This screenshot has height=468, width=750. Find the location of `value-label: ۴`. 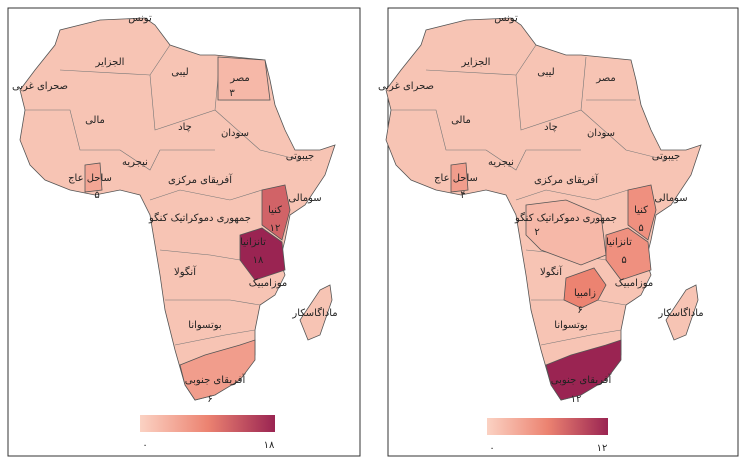

value-label: ۴ is located at coordinates (462, 195).